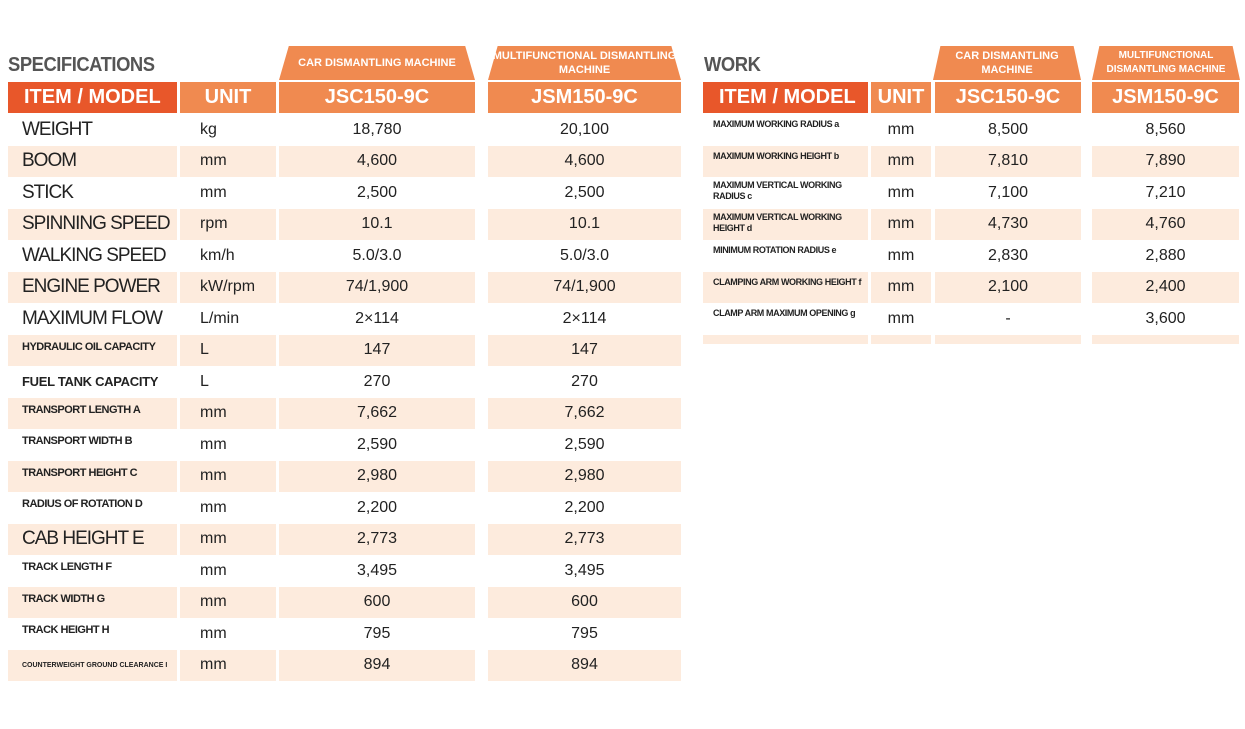 Image resolution: width=1245 pixels, height=729 pixels. I want to click on item-label: FUEL TANK CAPACITY, so click(90, 381).